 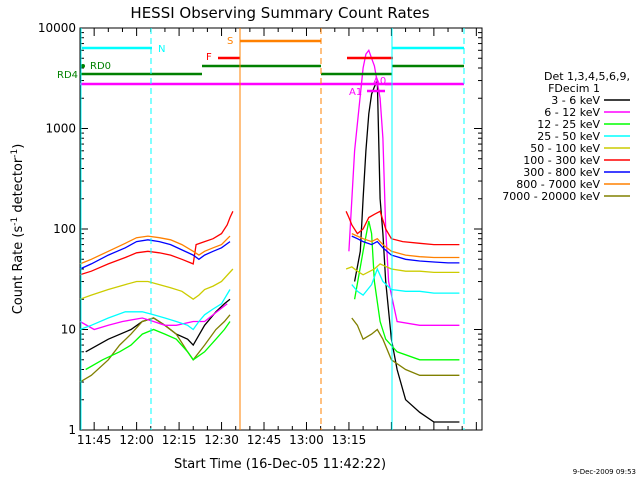 What do you see at coordinates (280, 464) in the screenshot?
I see `x-axis-label: Start Time (16-Dec-05 11:42:22)` at bounding box center [280, 464].